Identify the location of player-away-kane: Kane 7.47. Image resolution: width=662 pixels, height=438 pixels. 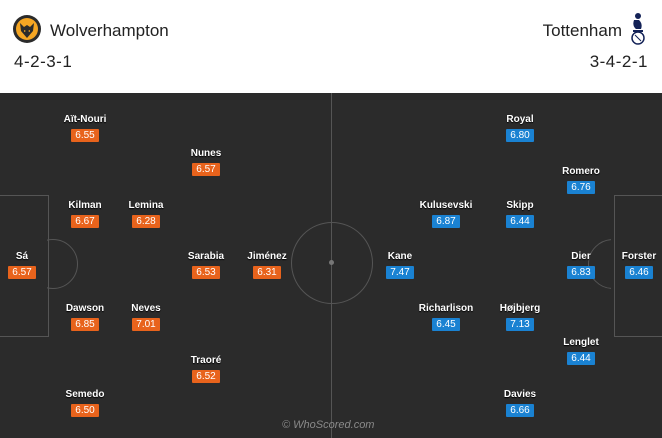
(400, 265).